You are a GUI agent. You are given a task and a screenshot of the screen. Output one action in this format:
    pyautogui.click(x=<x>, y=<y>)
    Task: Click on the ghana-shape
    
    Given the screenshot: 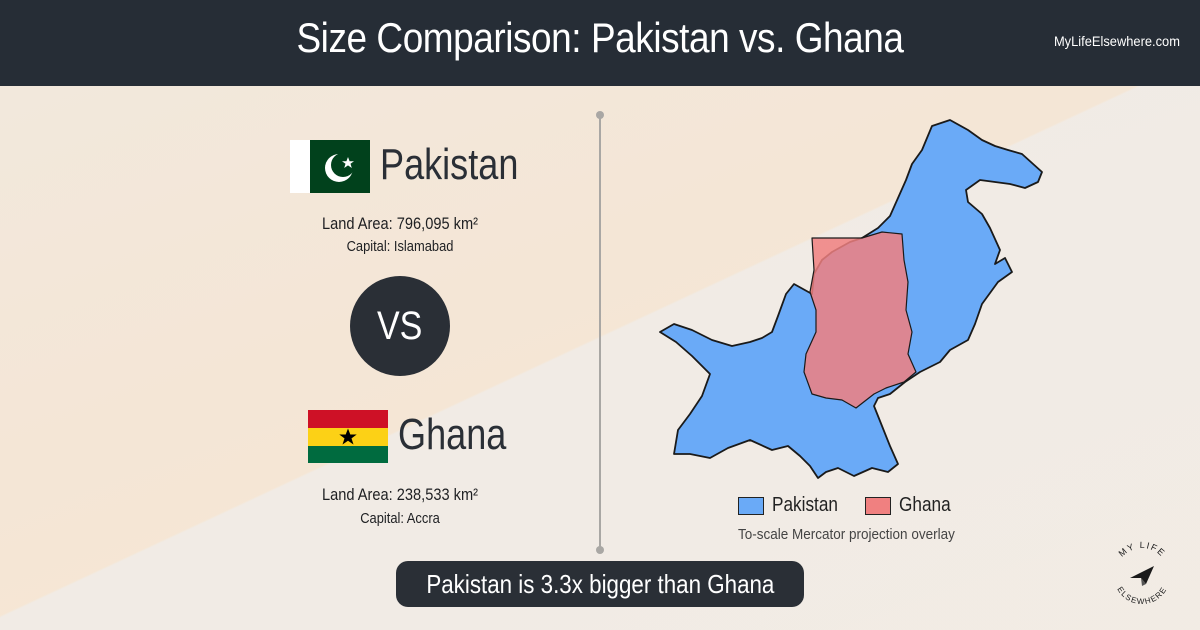 What is the action you would take?
    pyautogui.click(x=860, y=320)
    